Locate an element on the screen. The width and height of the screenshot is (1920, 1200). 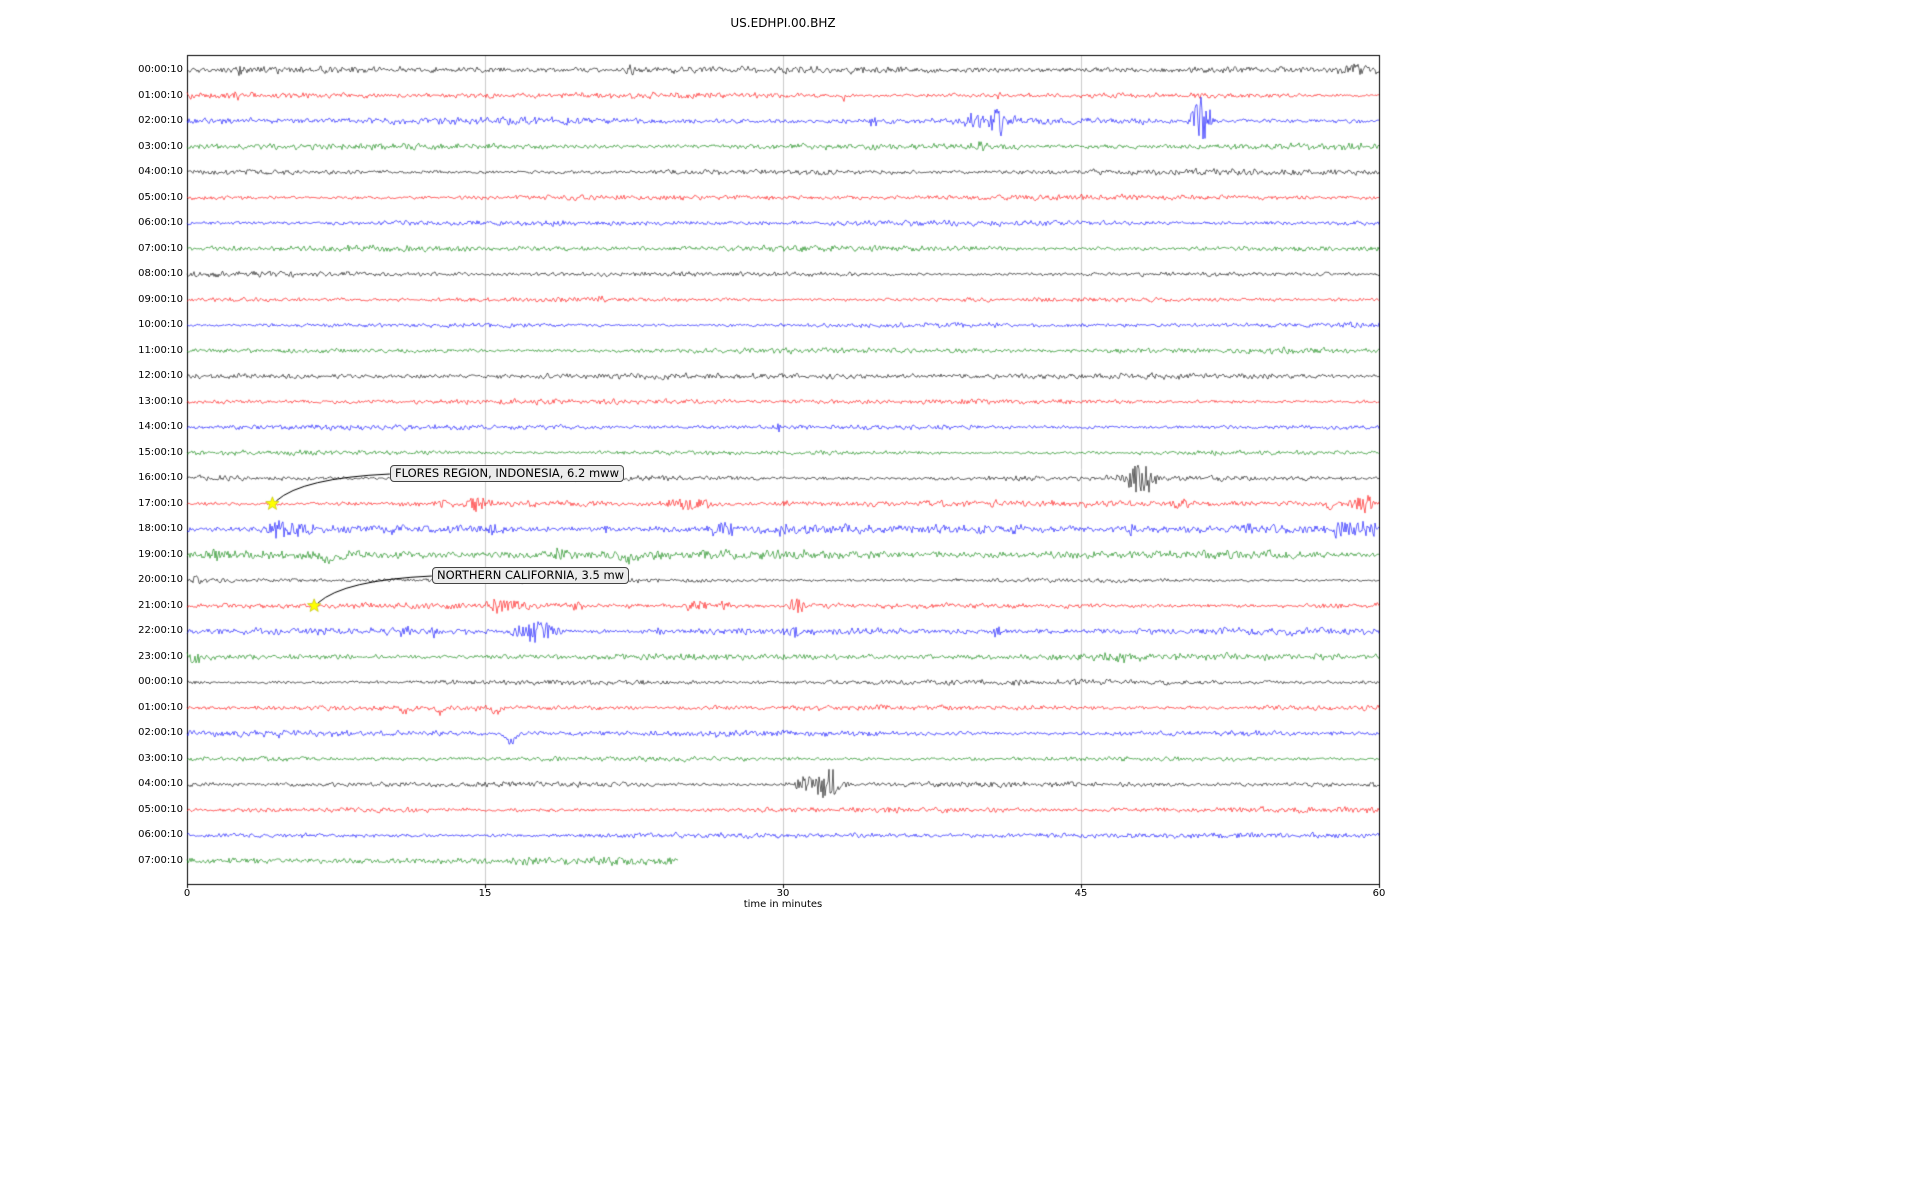
x-tick-label: 45 is located at coordinates (1081, 893).